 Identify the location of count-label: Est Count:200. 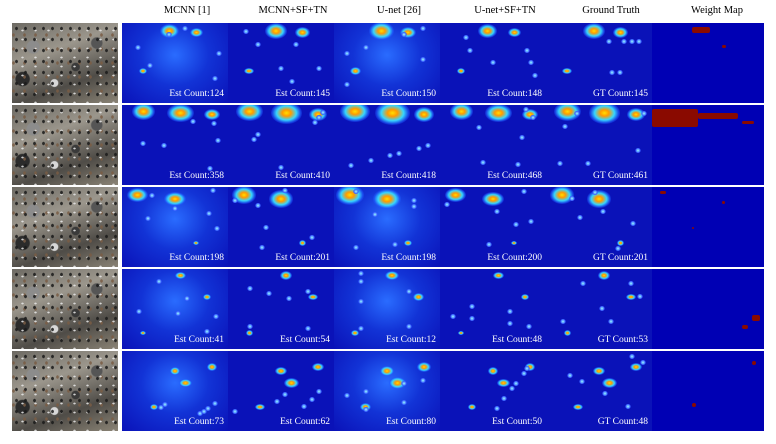
(514, 258).